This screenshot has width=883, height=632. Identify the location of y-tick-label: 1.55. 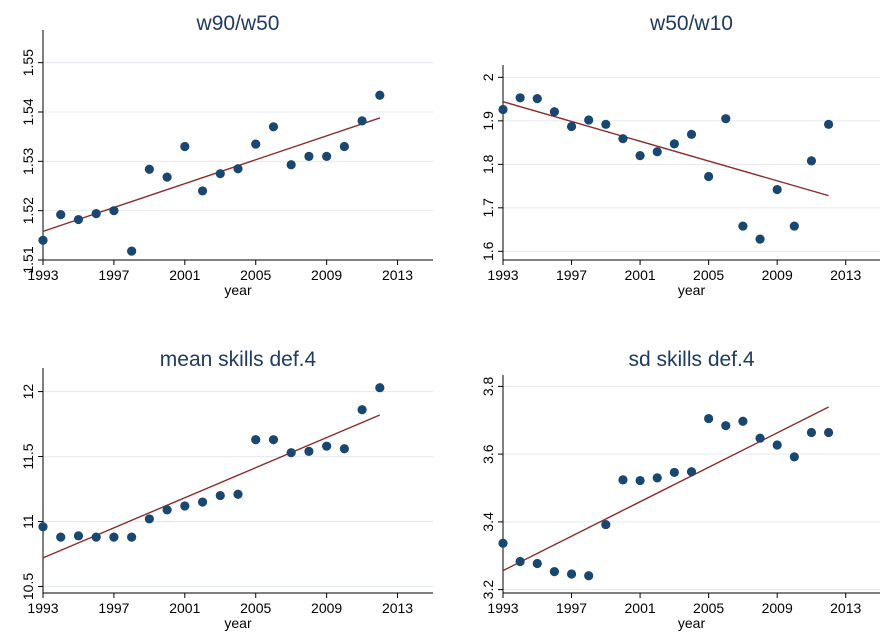
(28, 62).